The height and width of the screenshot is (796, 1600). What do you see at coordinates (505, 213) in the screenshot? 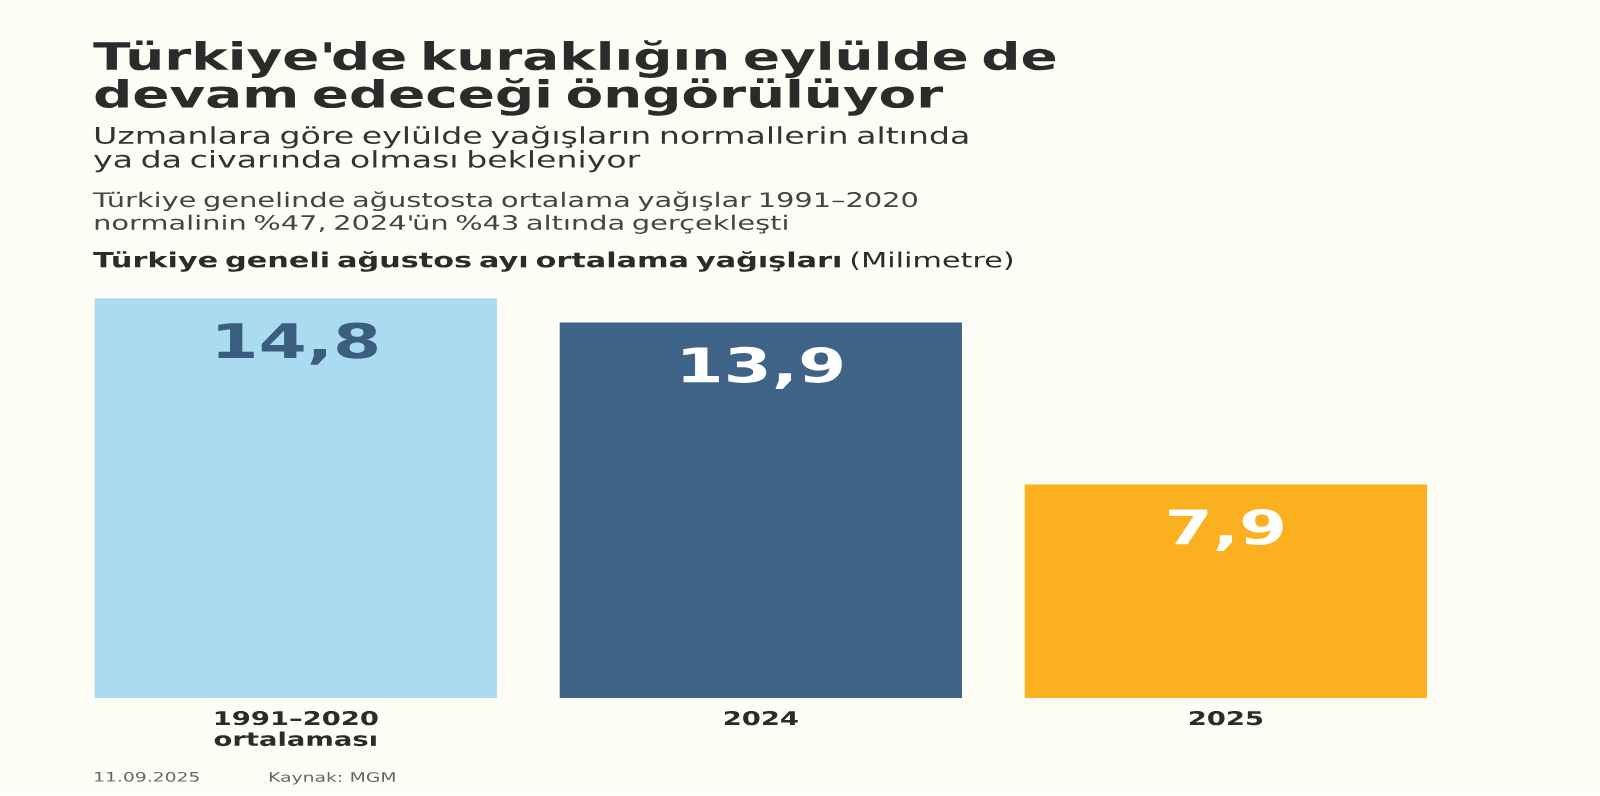
I see `text: Türkiye genelinde ağustosta ortalama yağışlar 1991–2020 normalinin %47, 2024'ün %43 altında gerçekleşti` at bounding box center [505, 213].